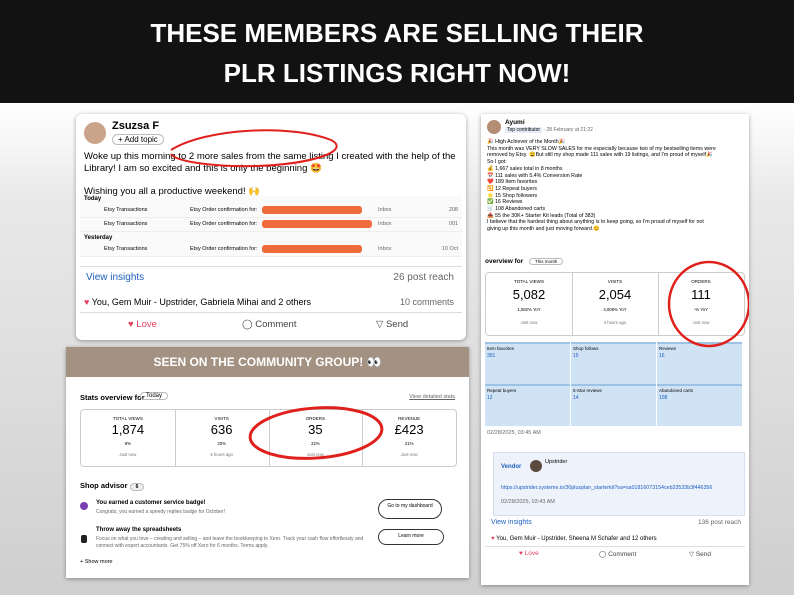 The image size is (794, 595). What do you see at coordinates (526, 142) in the screenshot?
I see `post-line: 🎉 High Achiever of the Month🎉` at bounding box center [526, 142].